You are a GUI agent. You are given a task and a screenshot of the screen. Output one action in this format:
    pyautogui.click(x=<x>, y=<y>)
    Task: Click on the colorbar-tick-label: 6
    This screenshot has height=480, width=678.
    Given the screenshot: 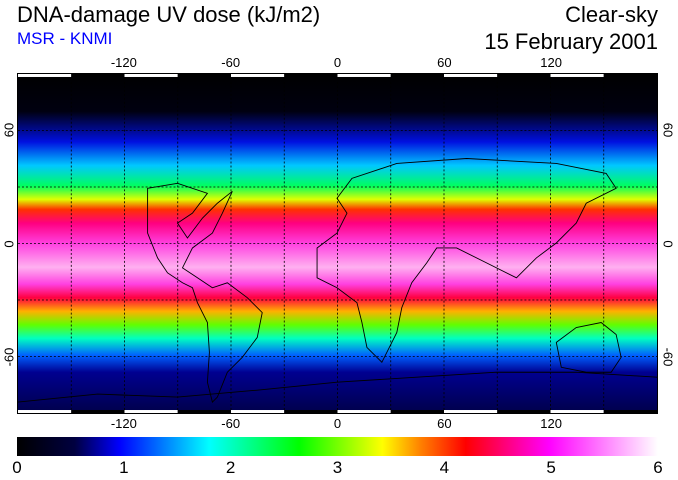 What is the action you would take?
    pyautogui.click(x=658, y=467)
    